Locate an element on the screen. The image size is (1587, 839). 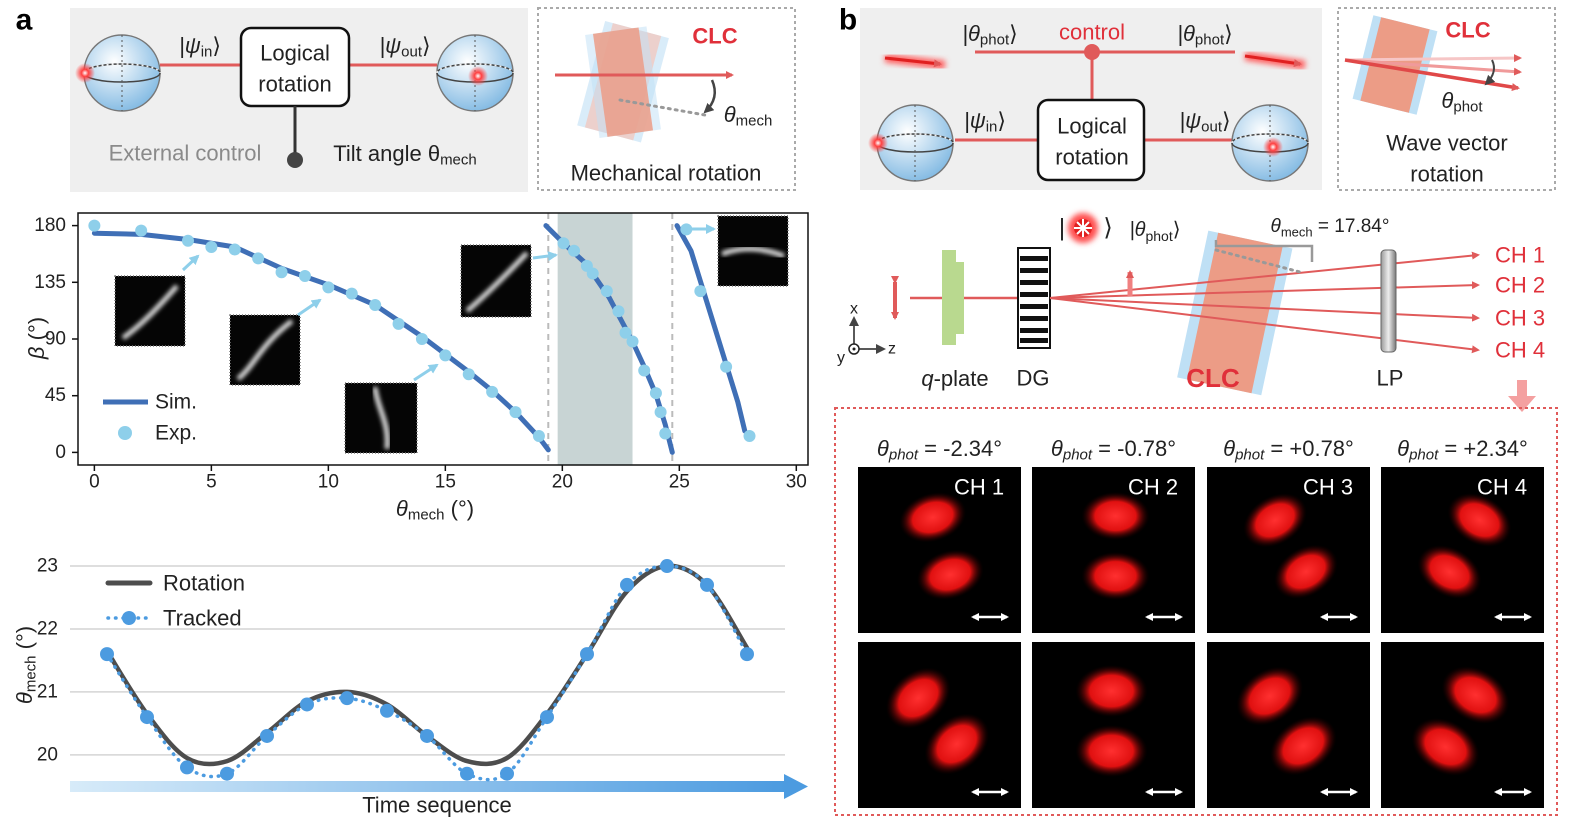
x-tick-label: 10 is located at coordinates (328, 482).